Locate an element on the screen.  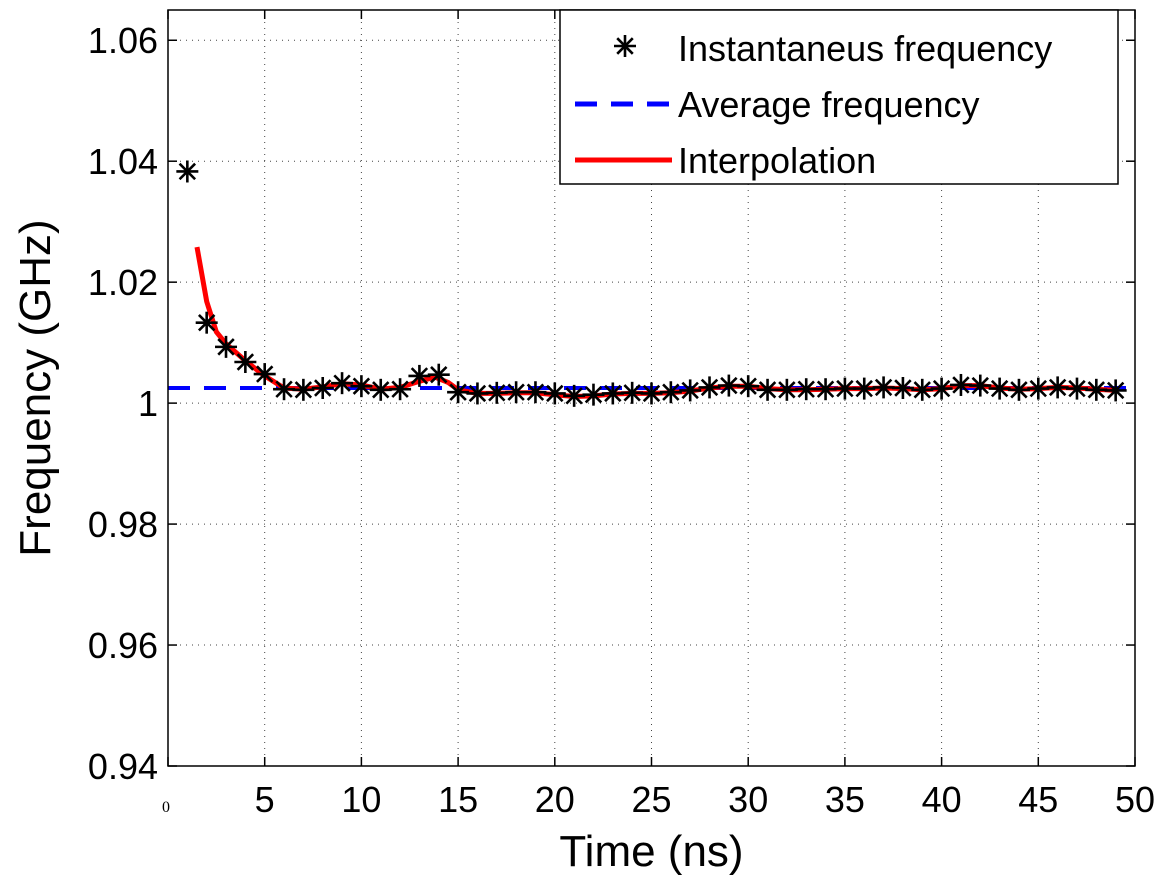
y-axis-label: Frequency (GHz) is located at coordinates (35, 387).